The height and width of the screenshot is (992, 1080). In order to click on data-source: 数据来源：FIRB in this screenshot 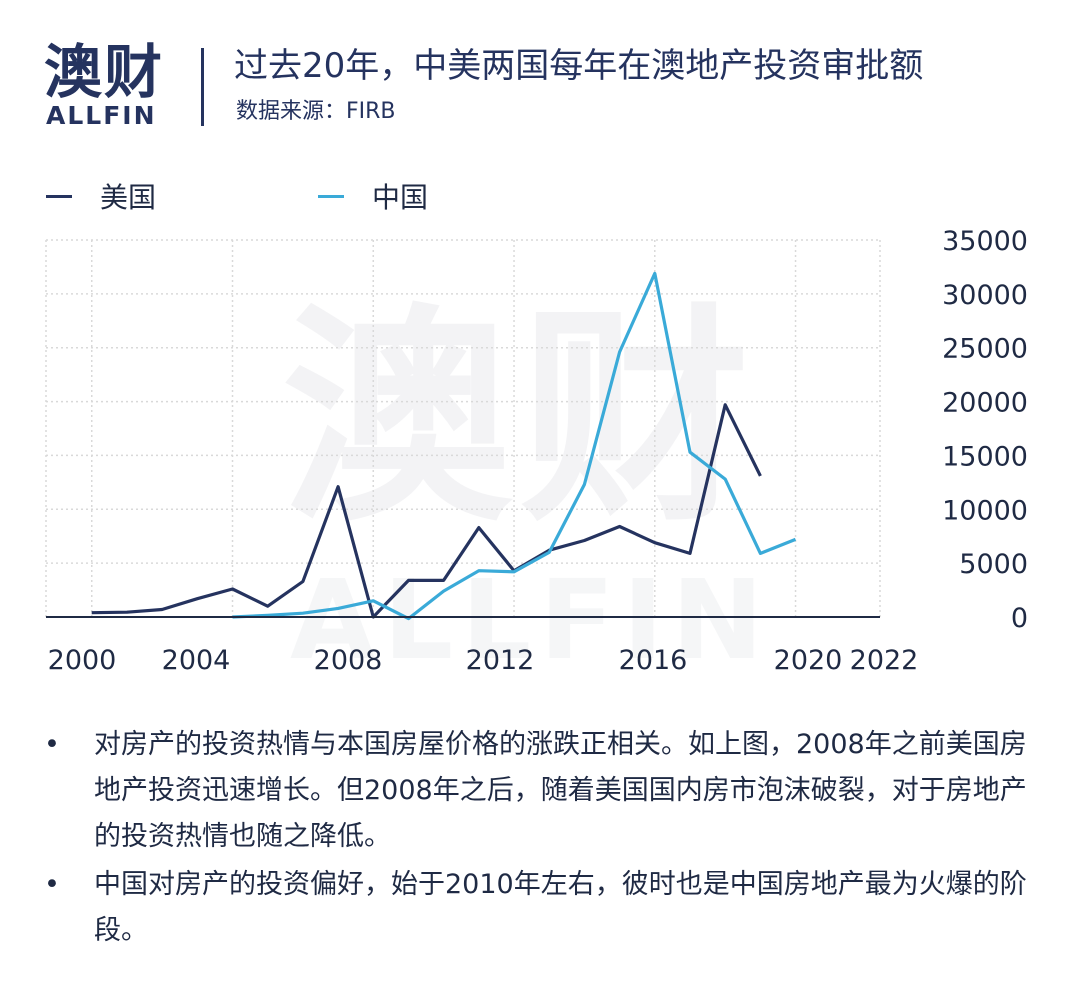, I will do `click(316, 111)`.